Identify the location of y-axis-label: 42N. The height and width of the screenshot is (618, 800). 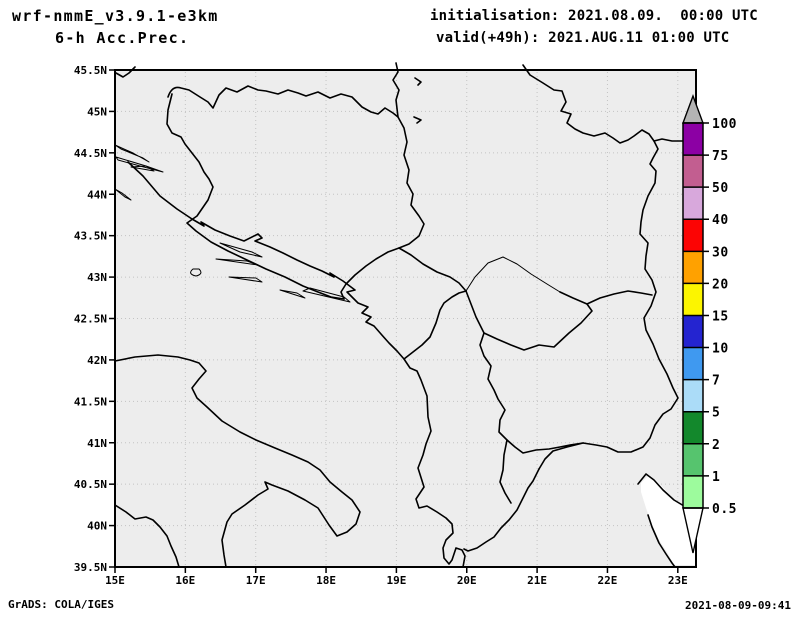
(97, 360).